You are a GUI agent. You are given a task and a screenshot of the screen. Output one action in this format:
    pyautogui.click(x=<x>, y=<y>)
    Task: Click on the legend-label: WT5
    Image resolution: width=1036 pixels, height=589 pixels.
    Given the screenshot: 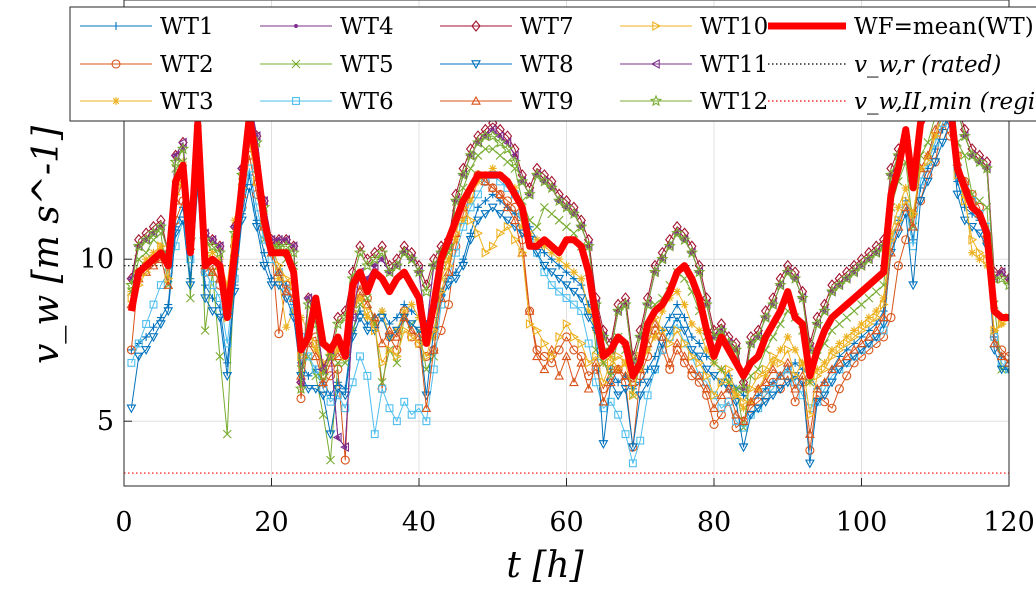 What is the action you would take?
    pyautogui.click(x=367, y=65)
    